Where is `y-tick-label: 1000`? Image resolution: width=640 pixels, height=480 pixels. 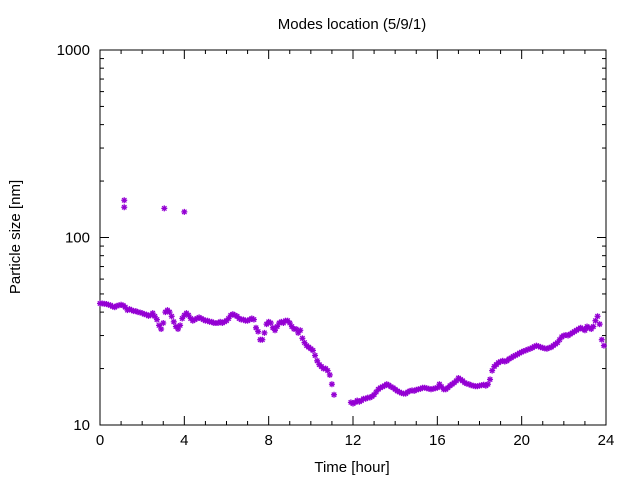
y-tick-label: 1000 is located at coordinates (73, 50).